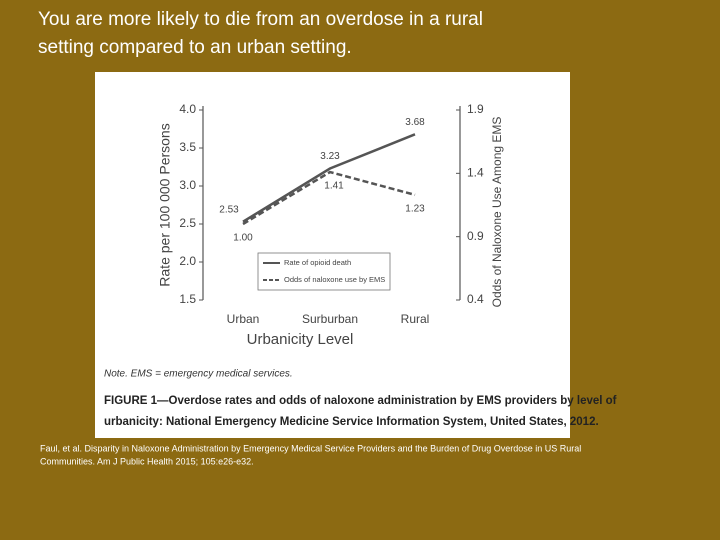  What do you see at coordinates (198, 374) in the screenshot?
I see `note: Note. EMS = emergency medical services.` at bounding box center [198, 374].